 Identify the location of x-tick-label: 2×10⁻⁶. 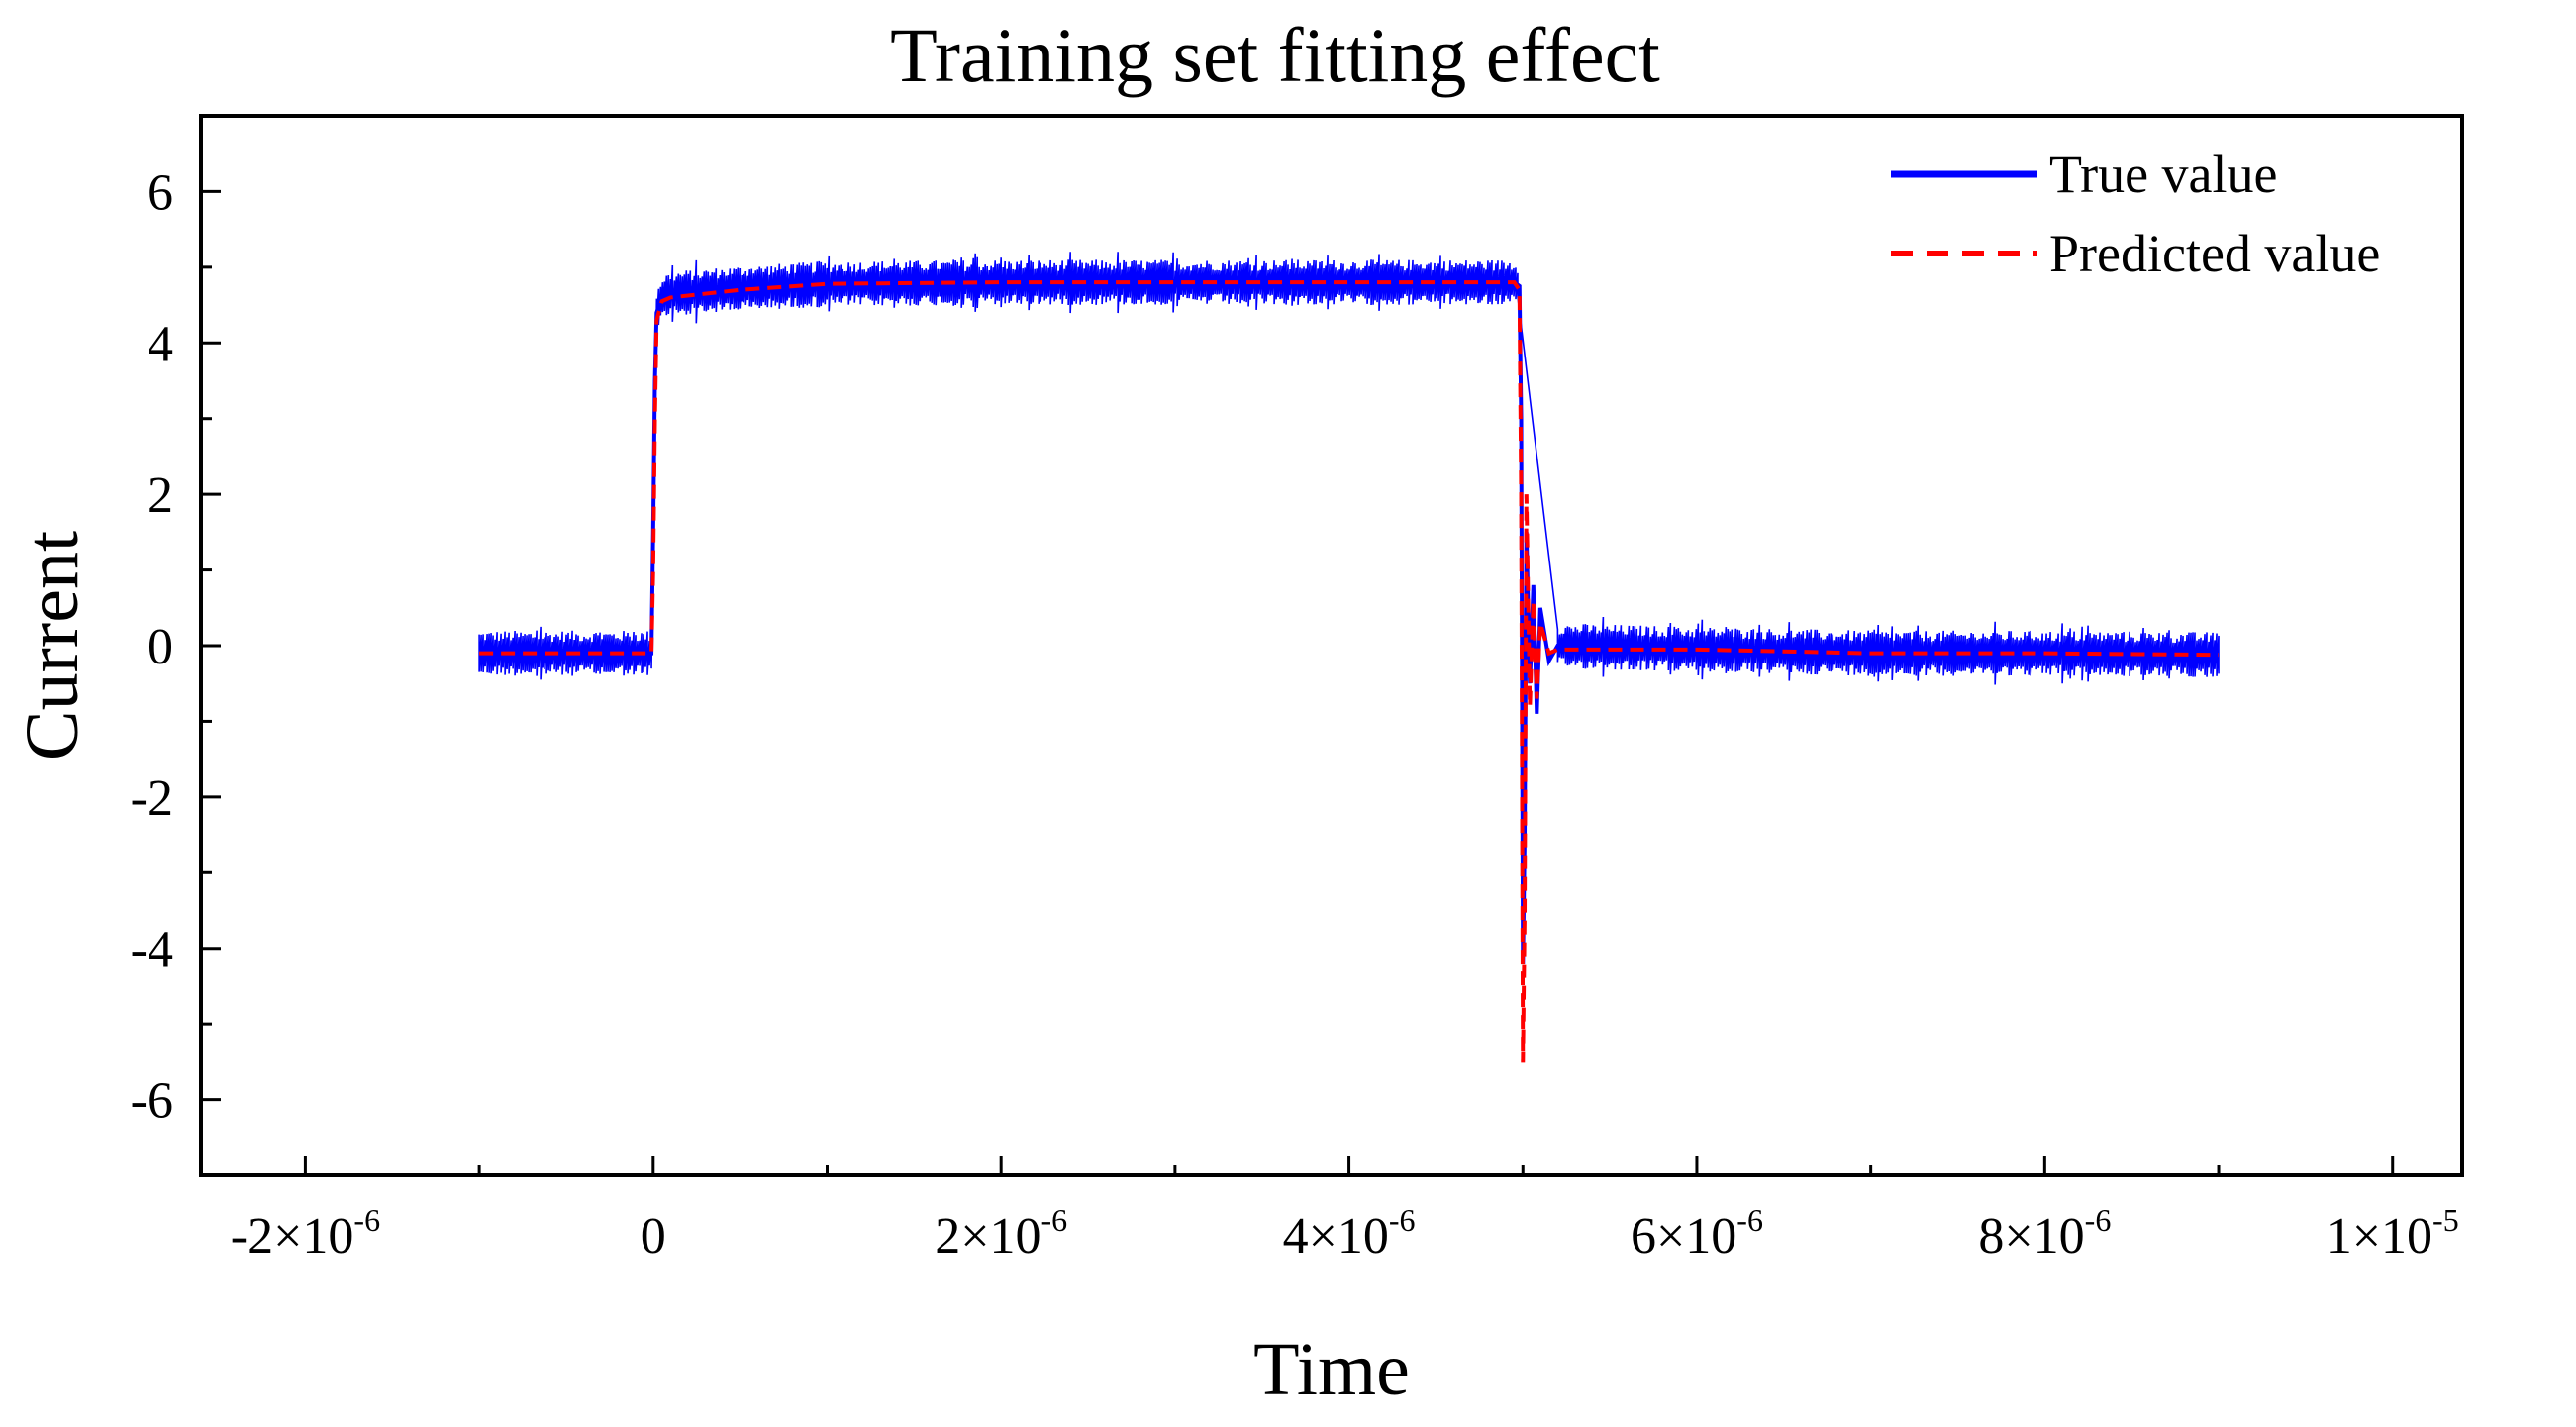
(1001, 1233).